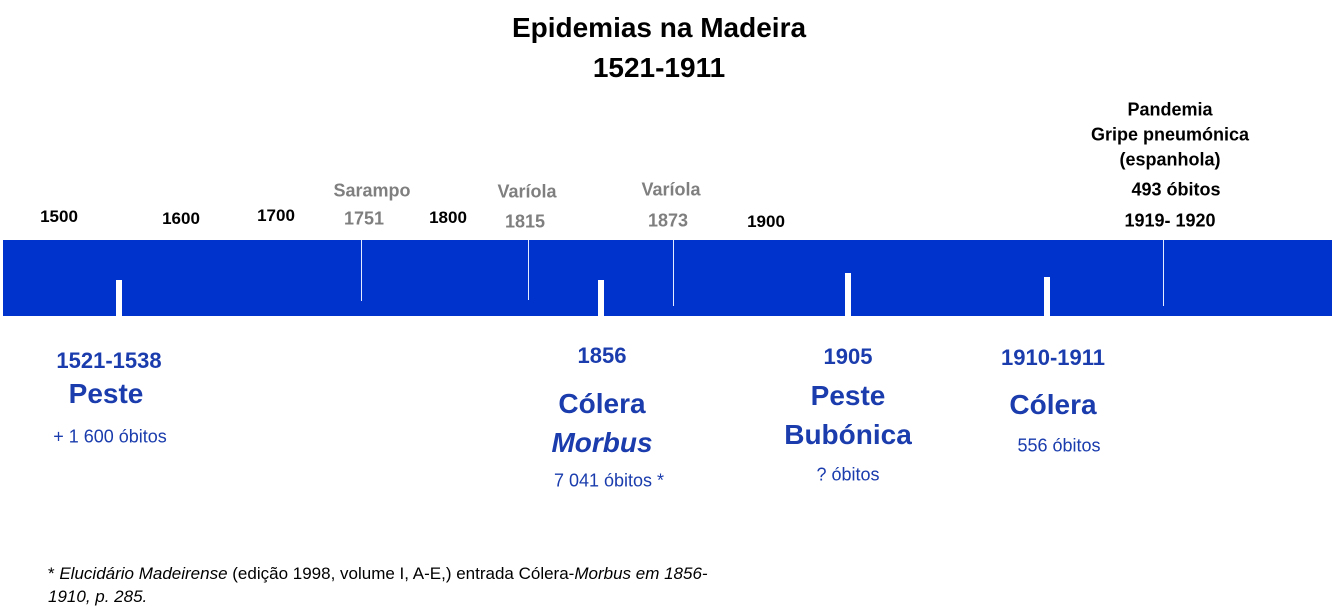 The width and height of the screenshot is (1332, 616). Describe the element at coordinates (372, 190) in the screenshot. I see `event-name: Sarampo` at that location.